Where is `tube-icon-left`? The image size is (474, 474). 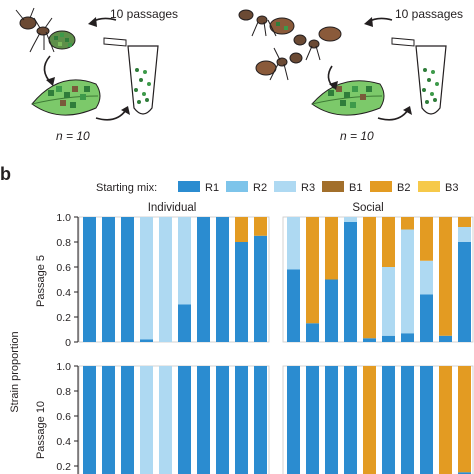
tube-icon-left is located at coordinates (131, 76).